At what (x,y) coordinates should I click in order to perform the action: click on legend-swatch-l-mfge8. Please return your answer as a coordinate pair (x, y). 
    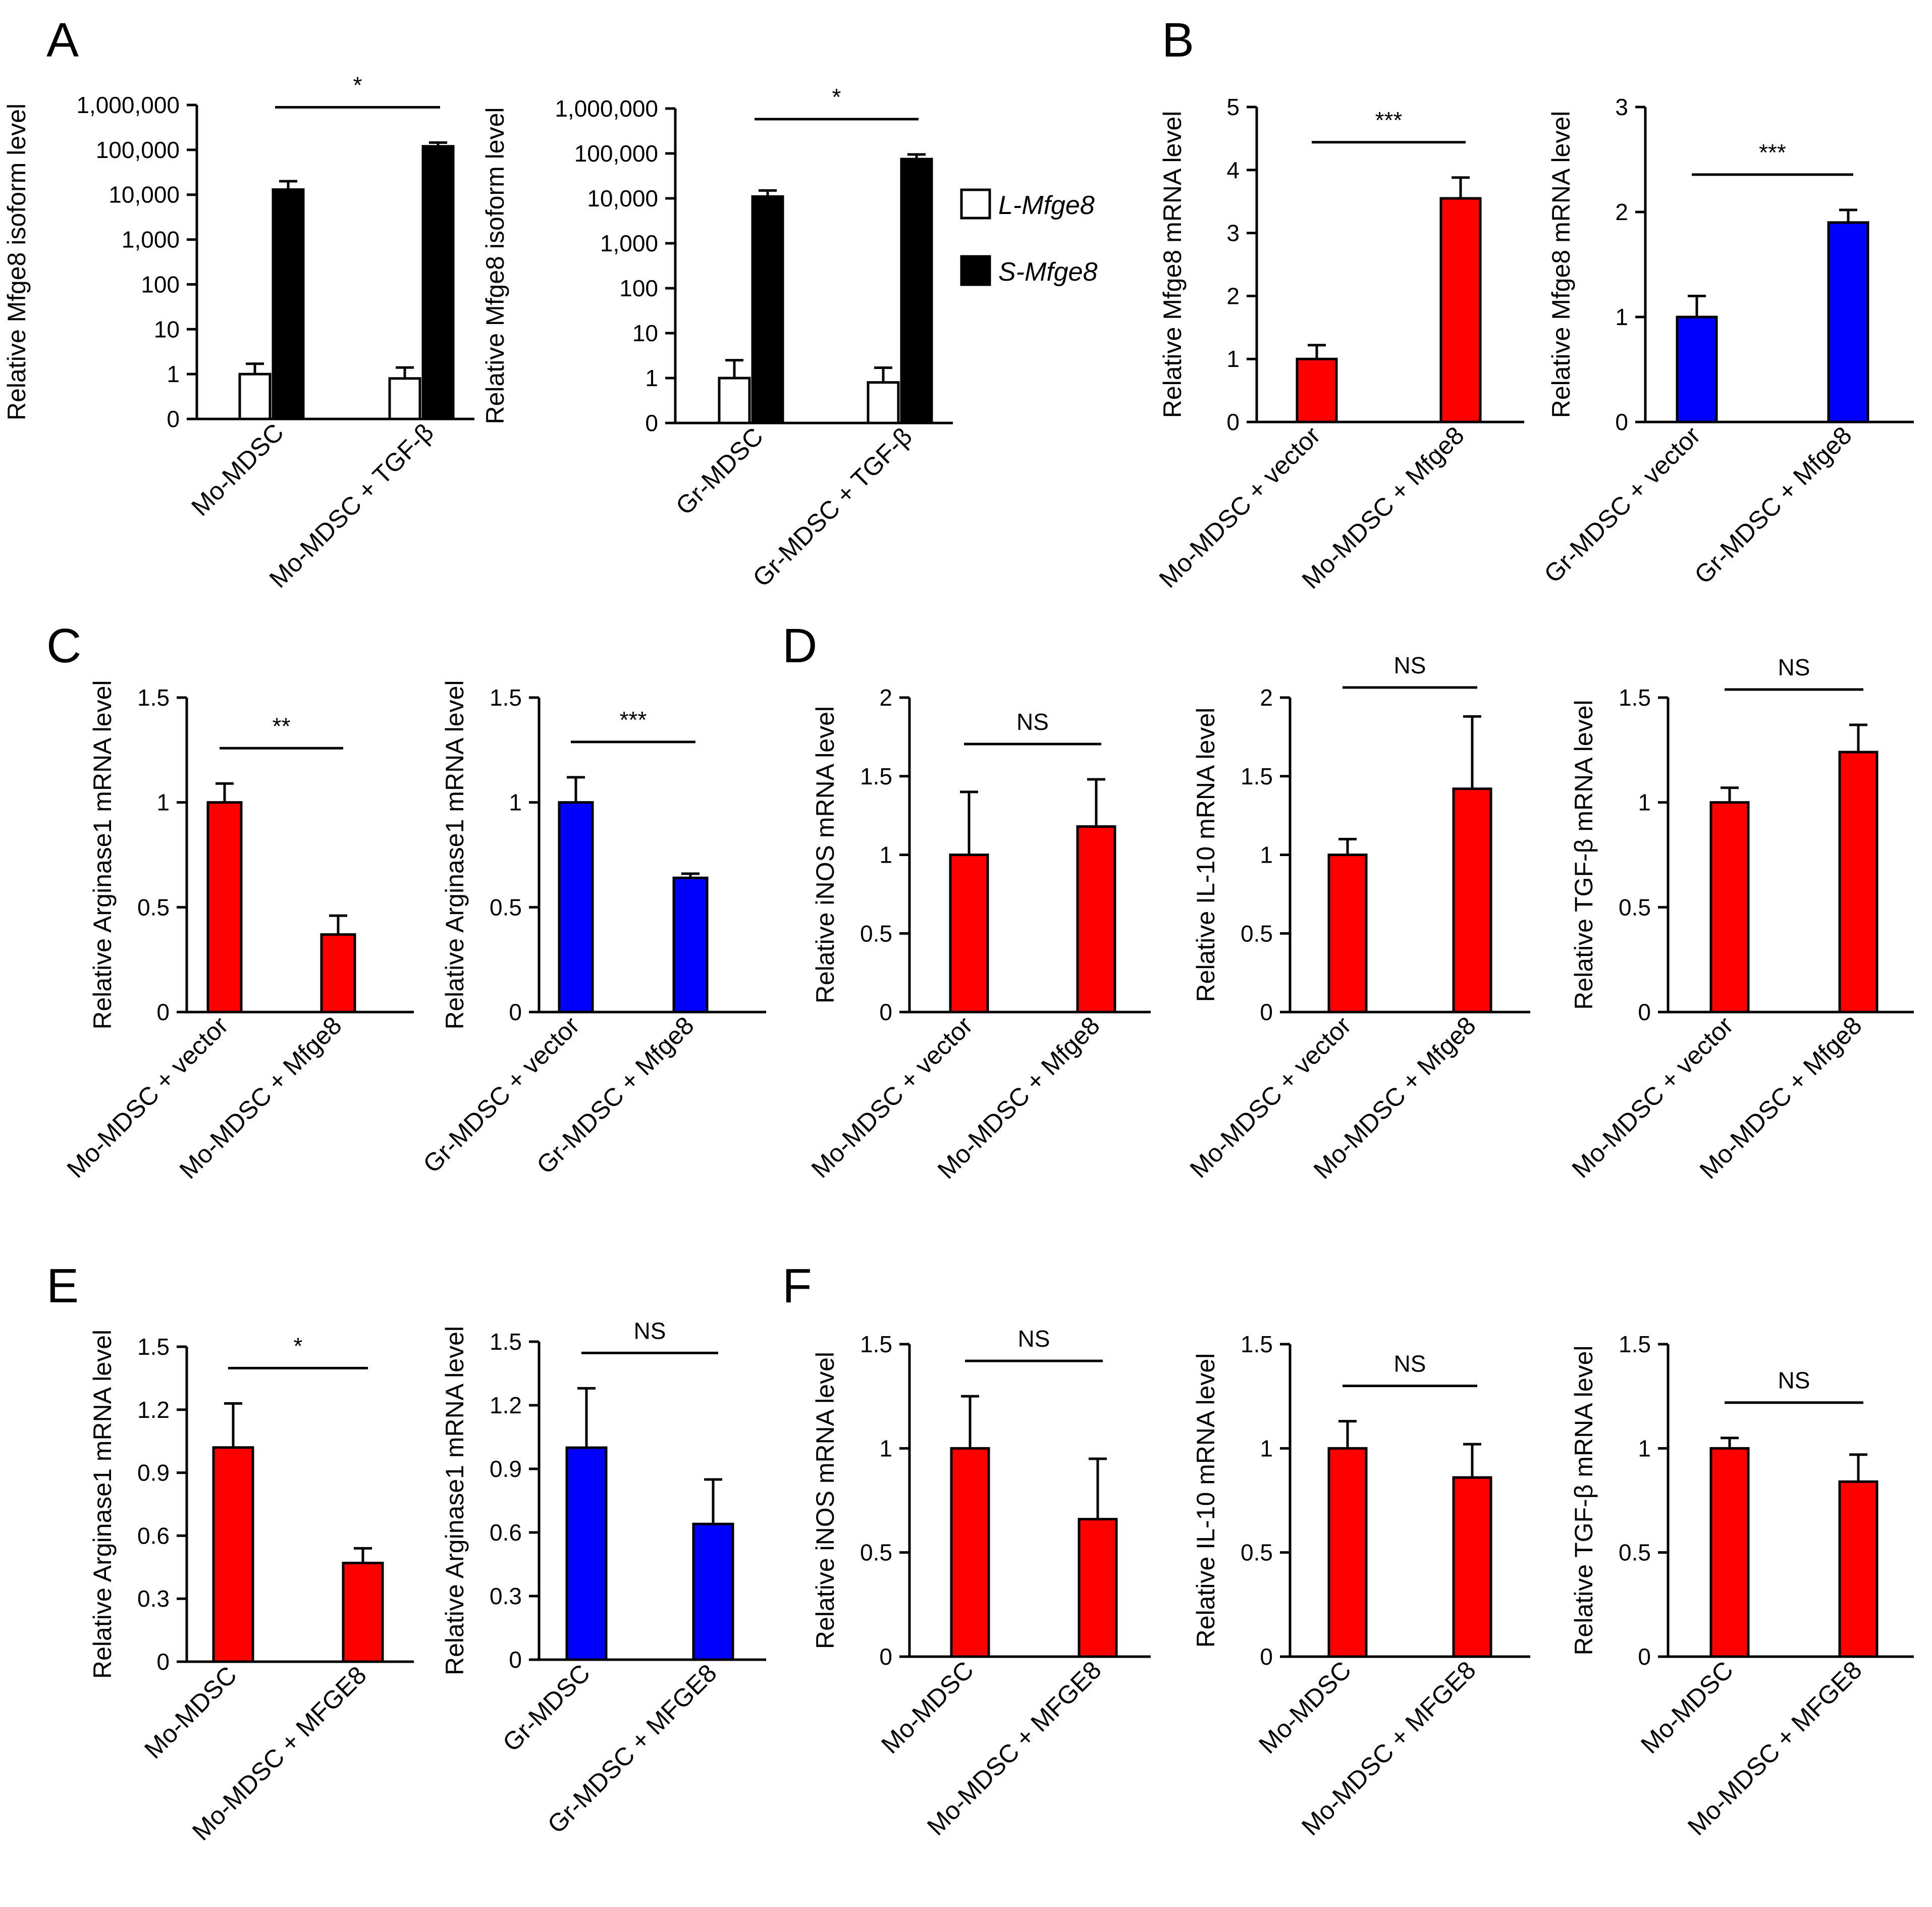
    Looking at the image, I should click on (975, 204).